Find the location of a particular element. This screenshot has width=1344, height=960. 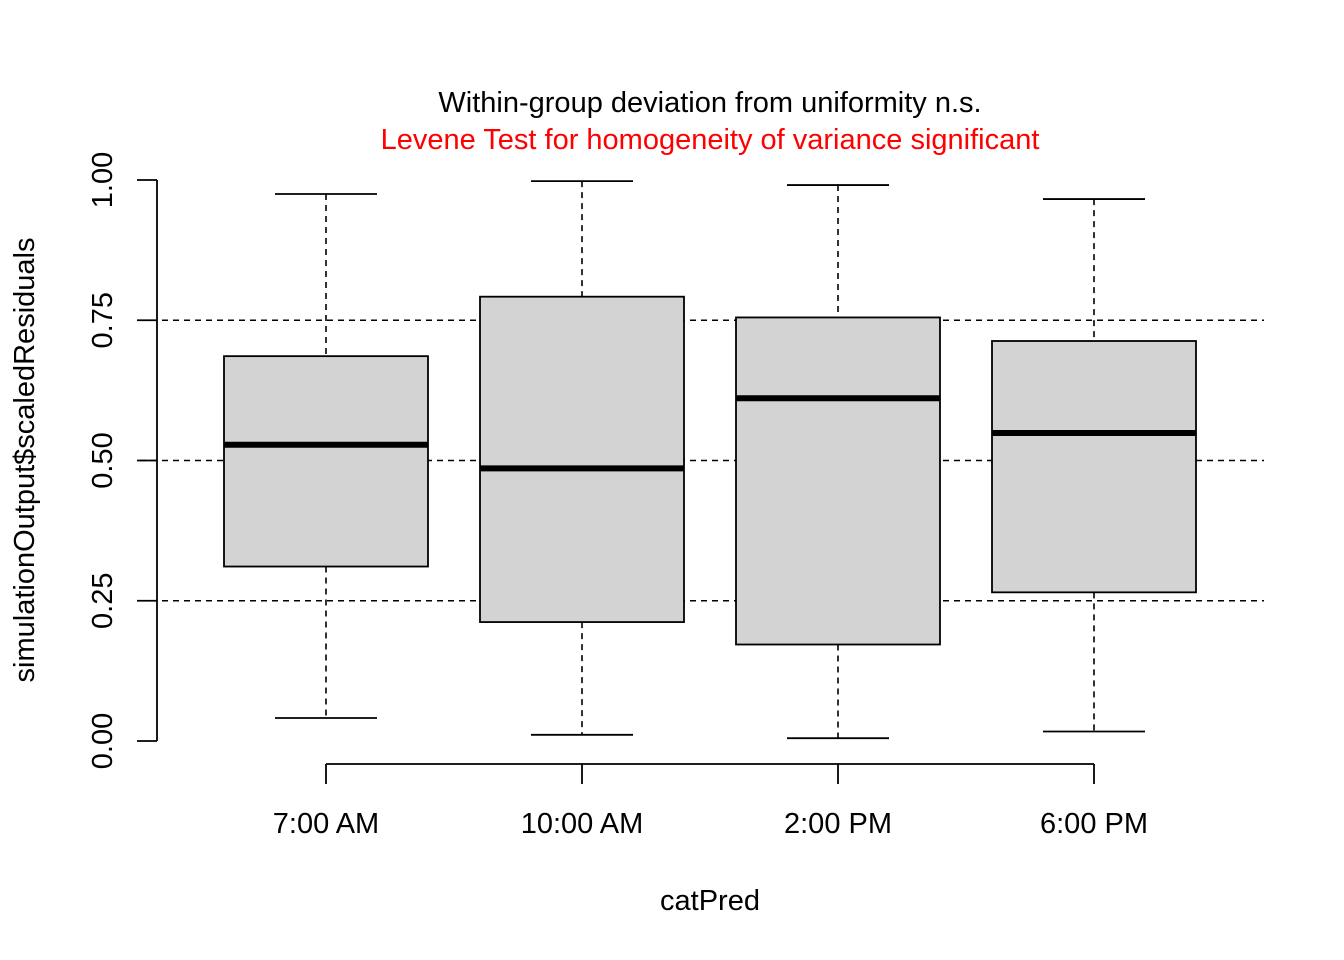

y-tick-label: 1.00 is located at coordinates (103, 180).